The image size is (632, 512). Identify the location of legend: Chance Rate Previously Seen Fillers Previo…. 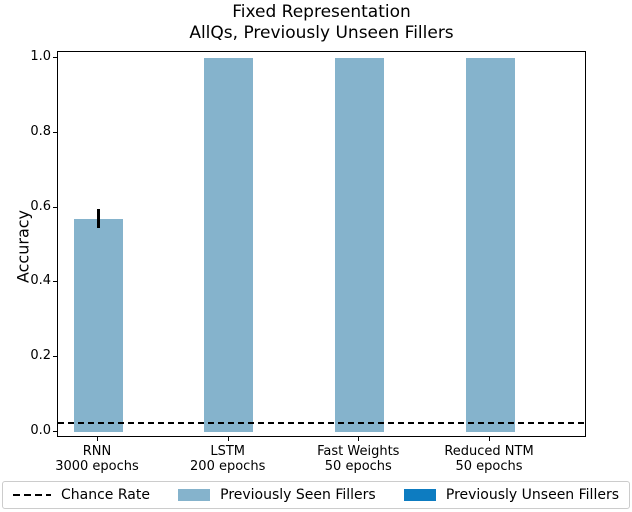
(316, 495).